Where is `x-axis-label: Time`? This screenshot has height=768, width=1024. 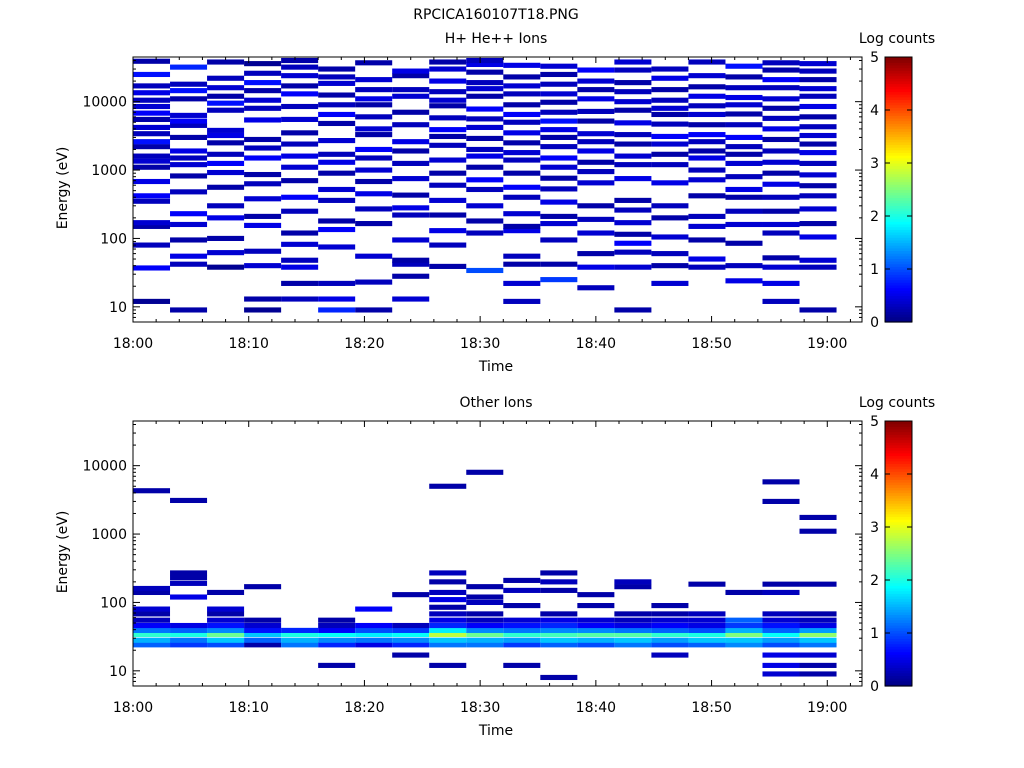
x-axis-label: Time is located at coordinates (495, 731).